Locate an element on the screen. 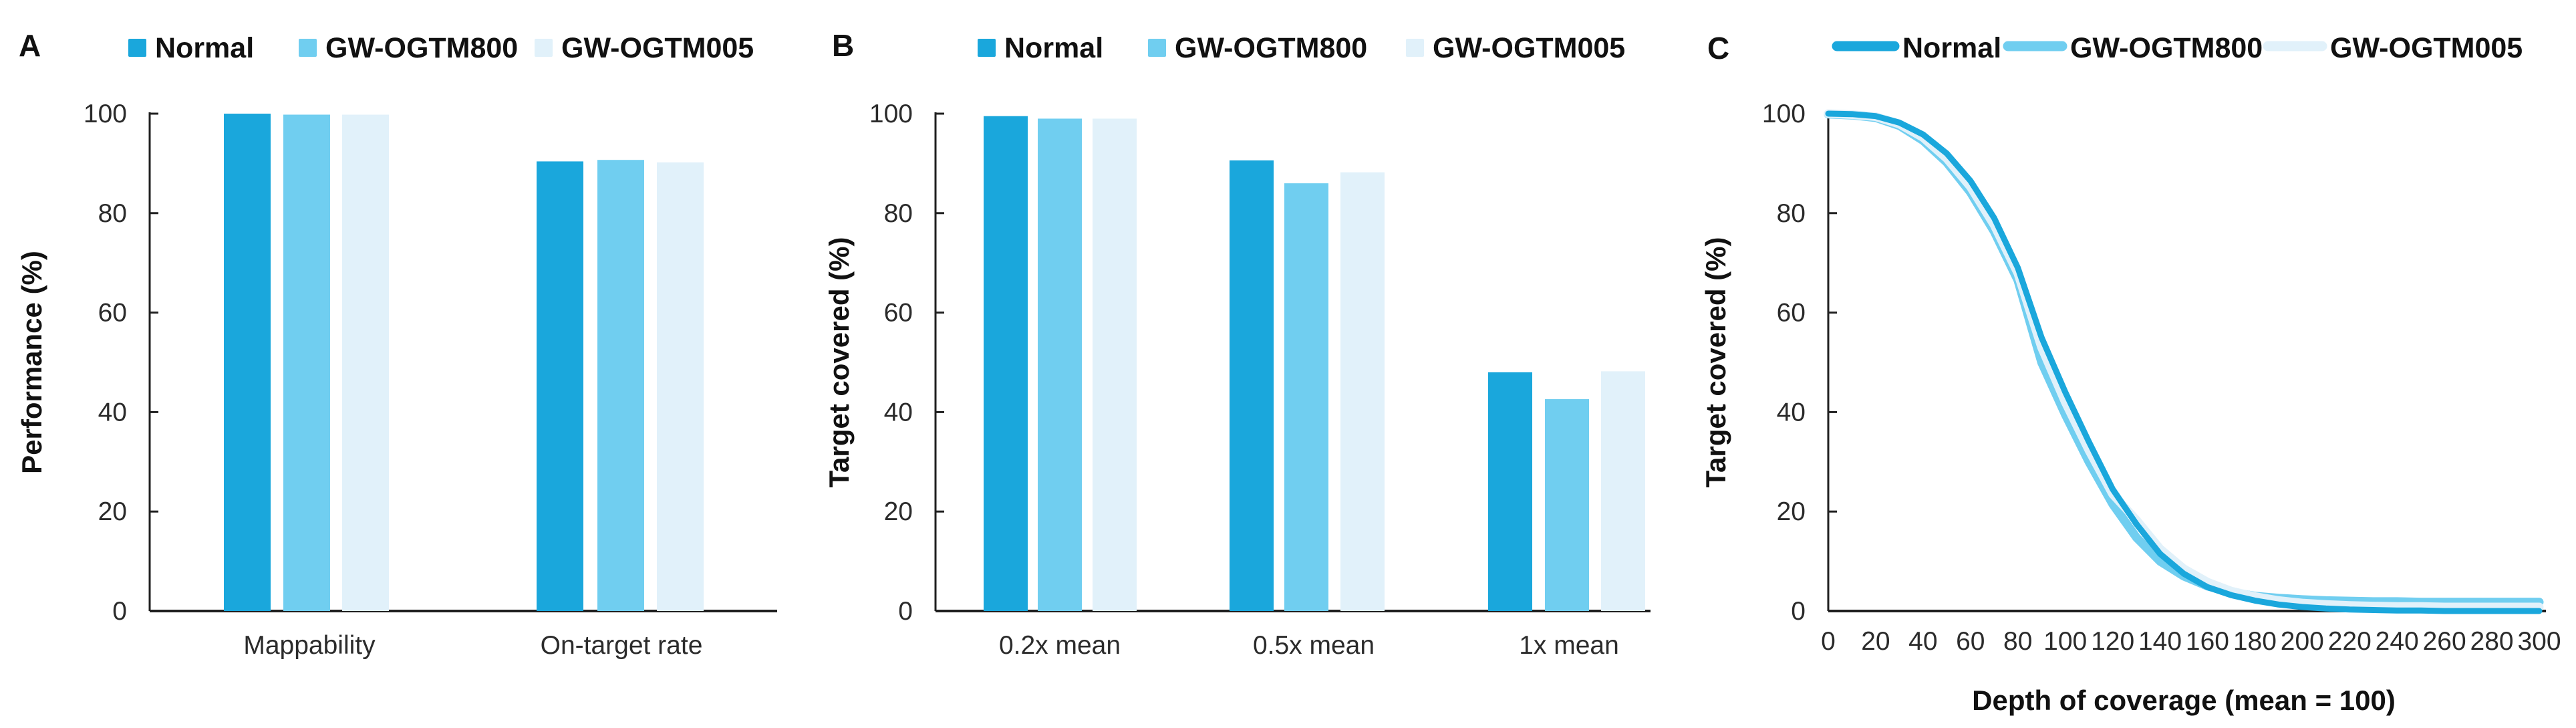 This screenshot has height=728, width=2576. x-tick-label: 120 is located at coordinates (2112, 641).